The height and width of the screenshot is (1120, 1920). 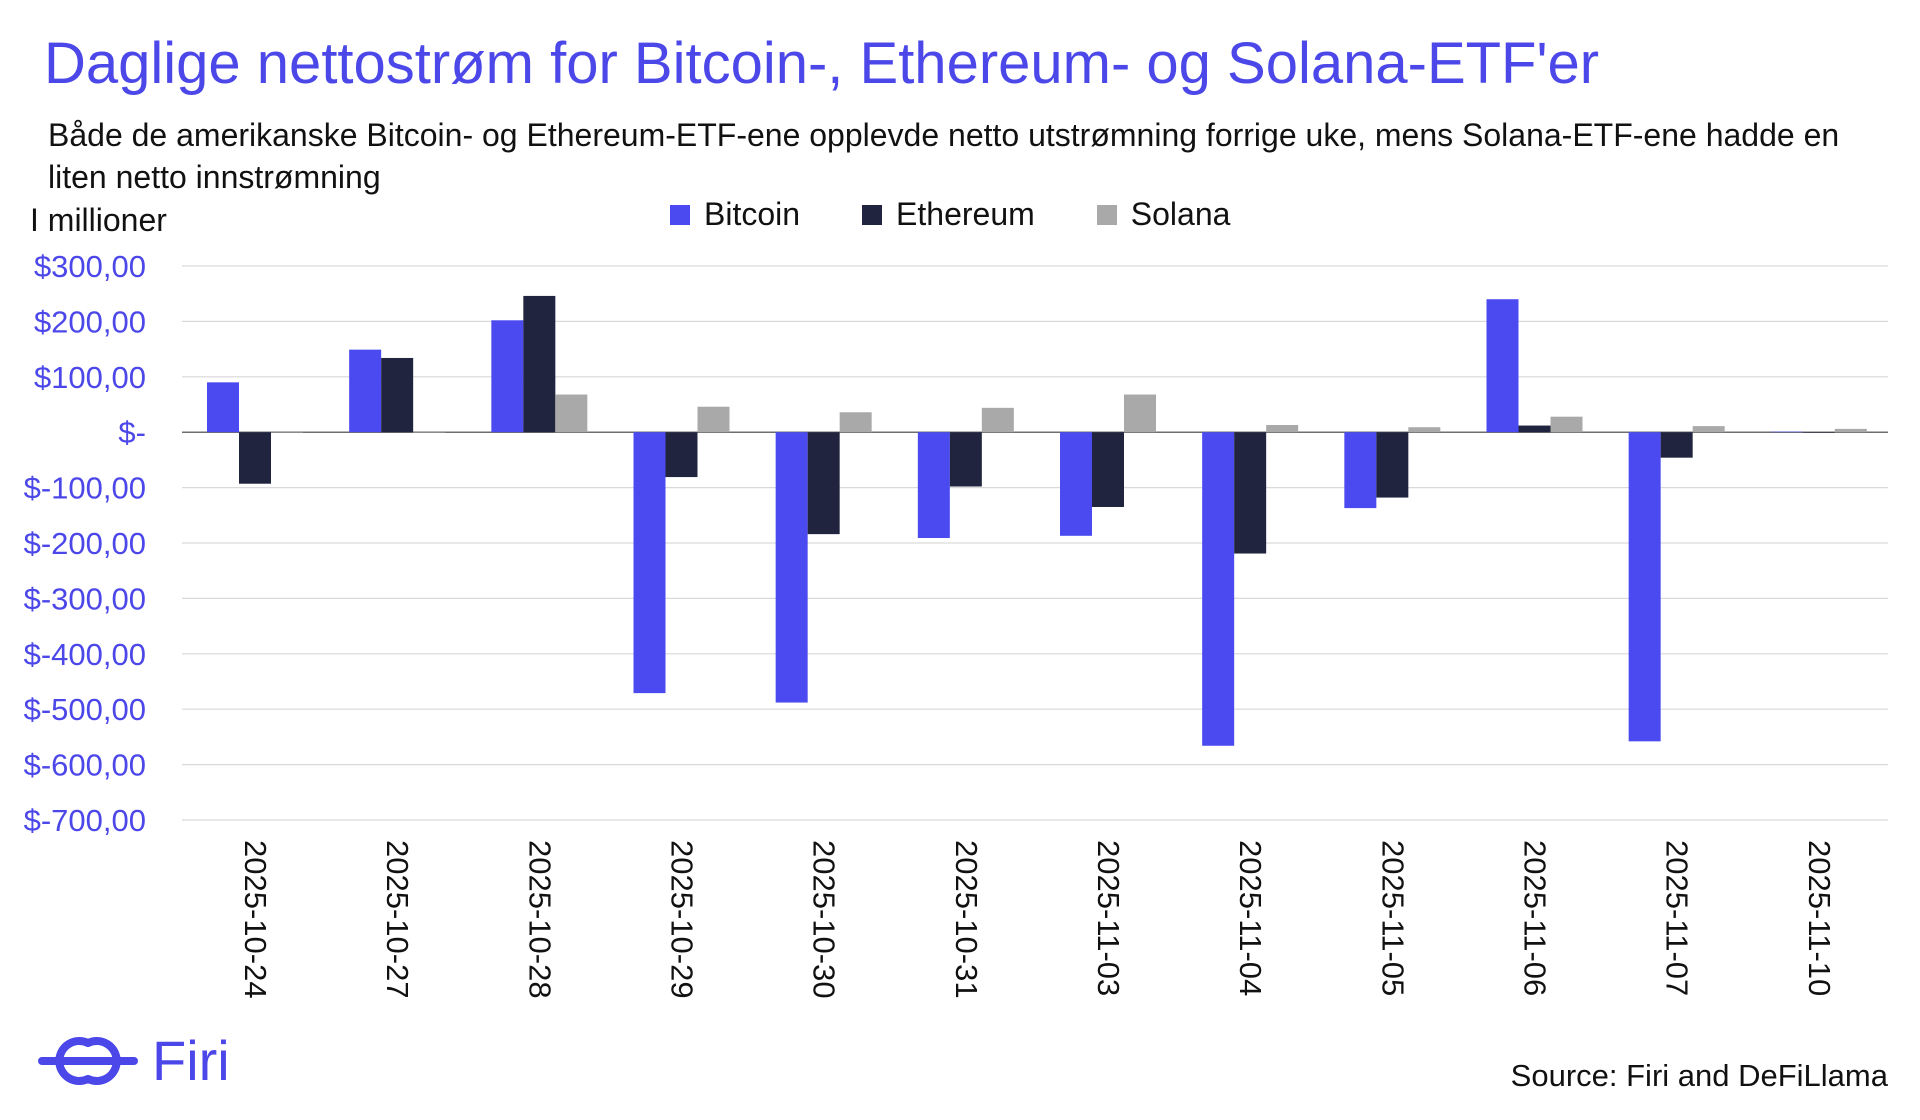 I want to click on legend-swatch-ethereum, so click(x=872, y=214).